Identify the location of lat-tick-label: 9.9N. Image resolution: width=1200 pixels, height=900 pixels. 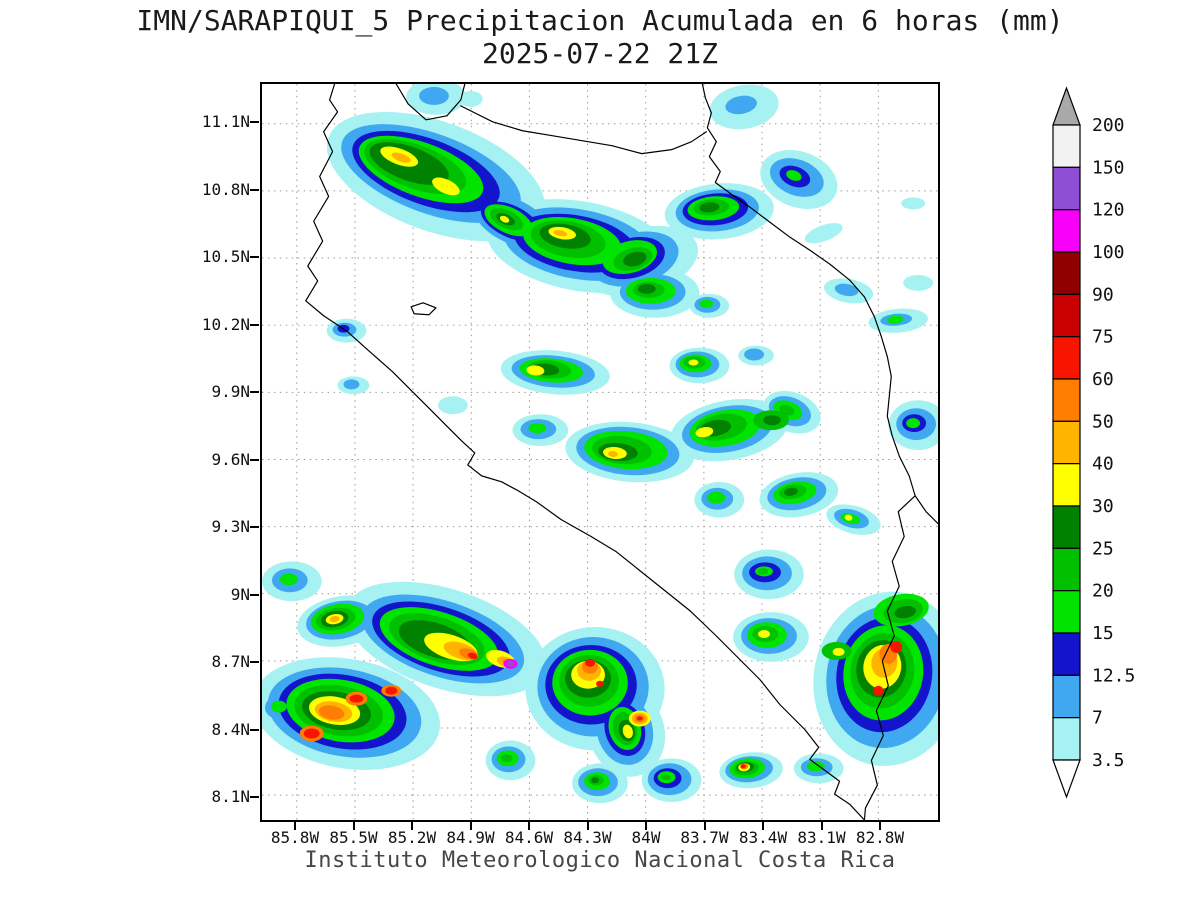
(230, 391).